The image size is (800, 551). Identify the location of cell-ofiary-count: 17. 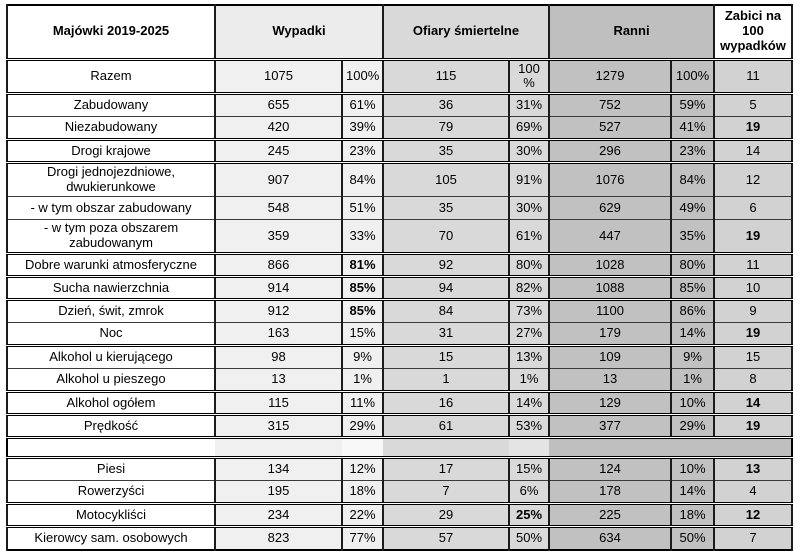
(446, 469).